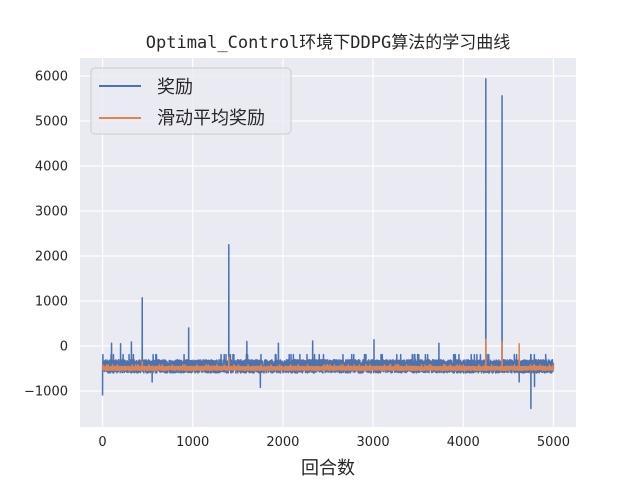 The image size is (640, 480). What do you see at coordinates (102, 442) in the screenshot?
I see `x-tick-label: 0` at bounding box center [102, 442].